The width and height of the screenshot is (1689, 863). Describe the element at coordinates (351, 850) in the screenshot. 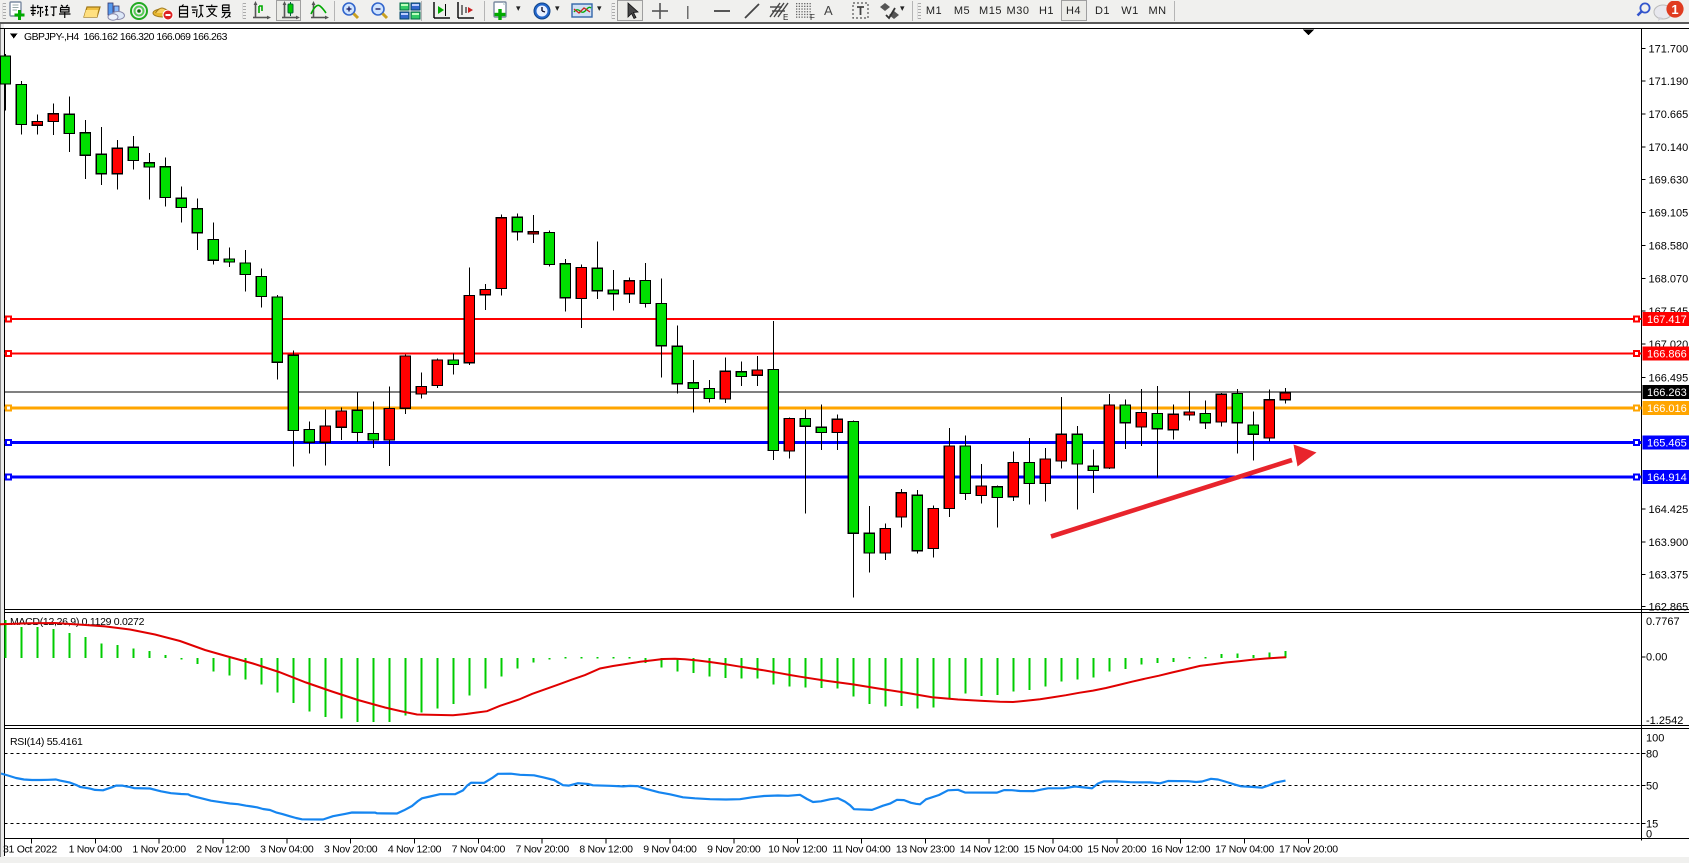

I see `svg-text: 3 Nov 20:00` at that location.